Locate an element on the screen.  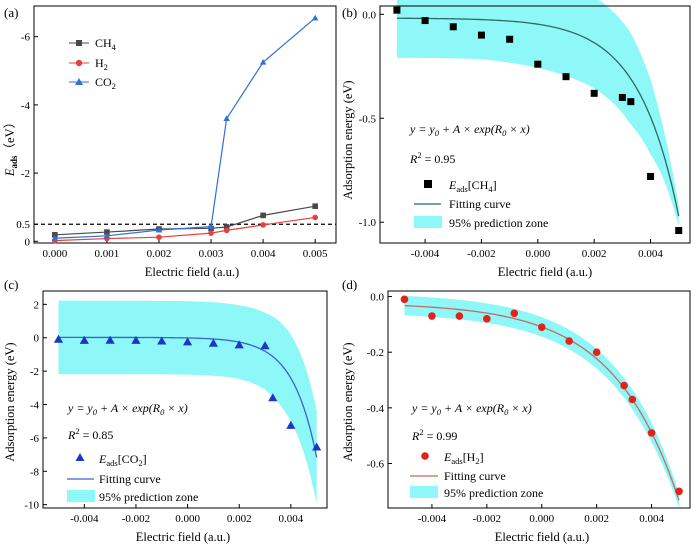
panel-b-xlabel: Electric field (a.u.) is located at coordinates (545, 272).